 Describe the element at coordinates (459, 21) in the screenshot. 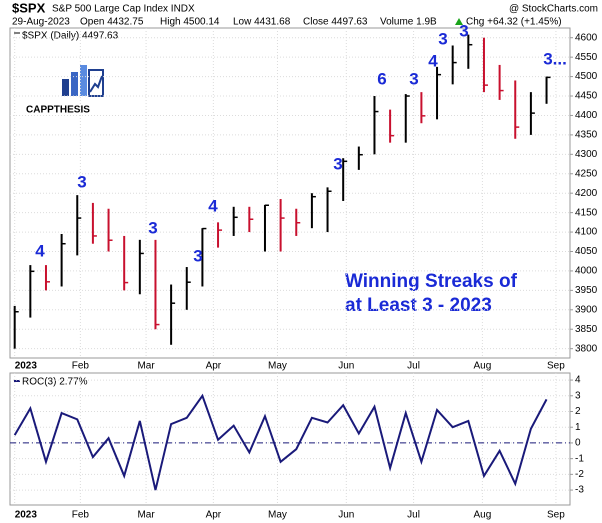

I see `up-arrow` at that location.